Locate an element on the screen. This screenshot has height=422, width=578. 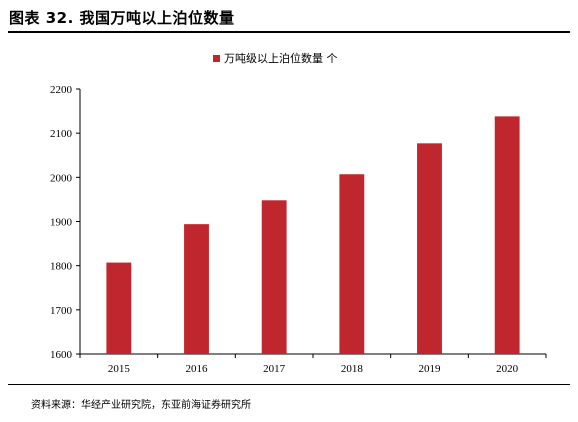
y-tick-label: 2000 is located at coordinates (61, 178).